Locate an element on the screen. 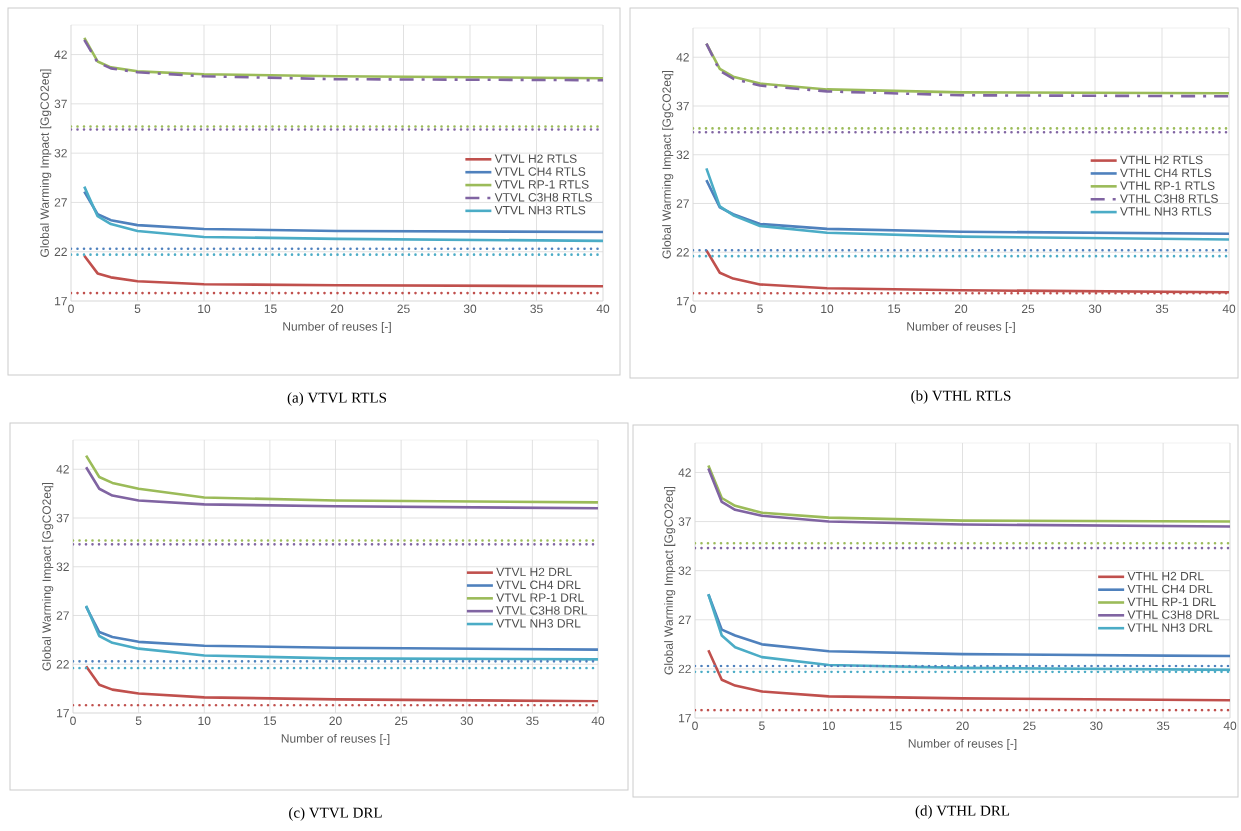 The image size is (1241, 831). legend-label: VTVL RP-1 RTLS is located at coordinates (541, 184).